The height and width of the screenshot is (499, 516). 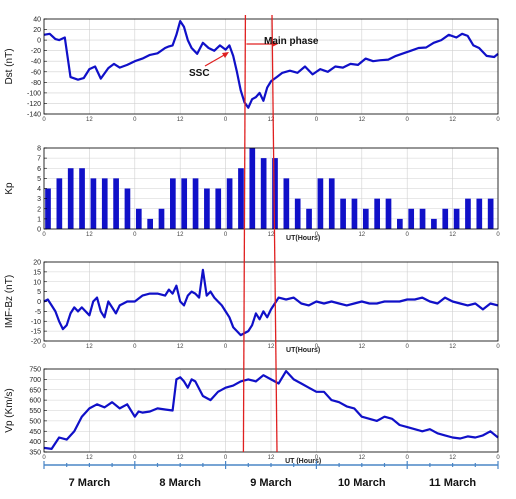 What do you see at coordinates (9, 410) in the screenshot?
I see `y-axis-label: Vp (Km/s)` at bounding box center [9, 410].